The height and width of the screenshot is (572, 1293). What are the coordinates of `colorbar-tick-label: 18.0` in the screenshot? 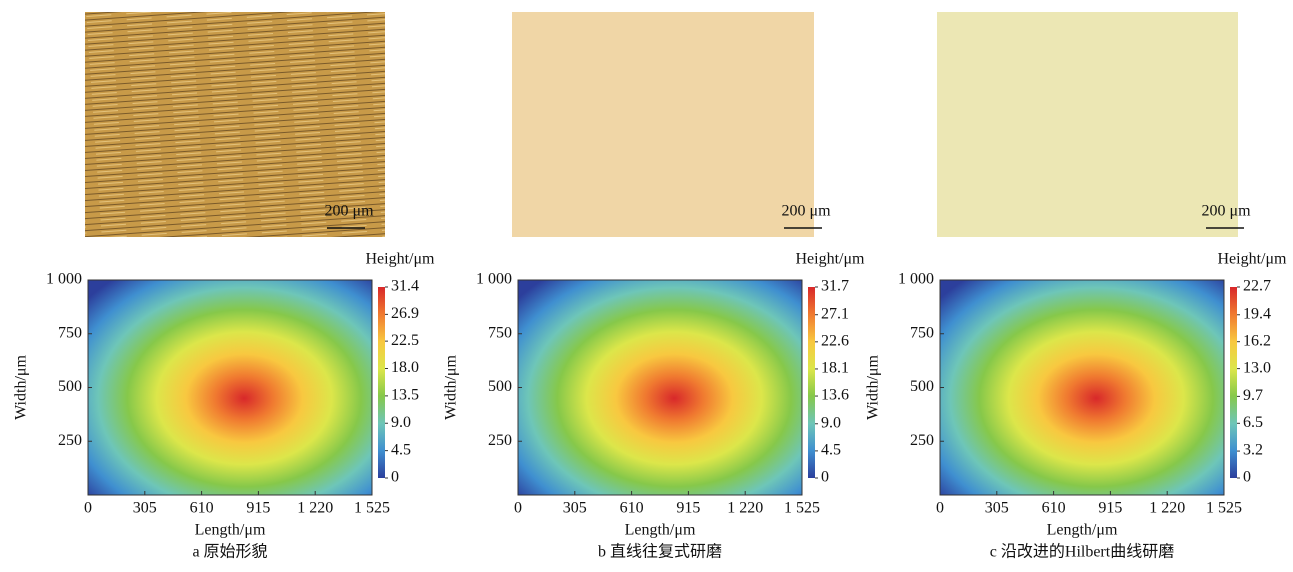 It's located at (405, 367).